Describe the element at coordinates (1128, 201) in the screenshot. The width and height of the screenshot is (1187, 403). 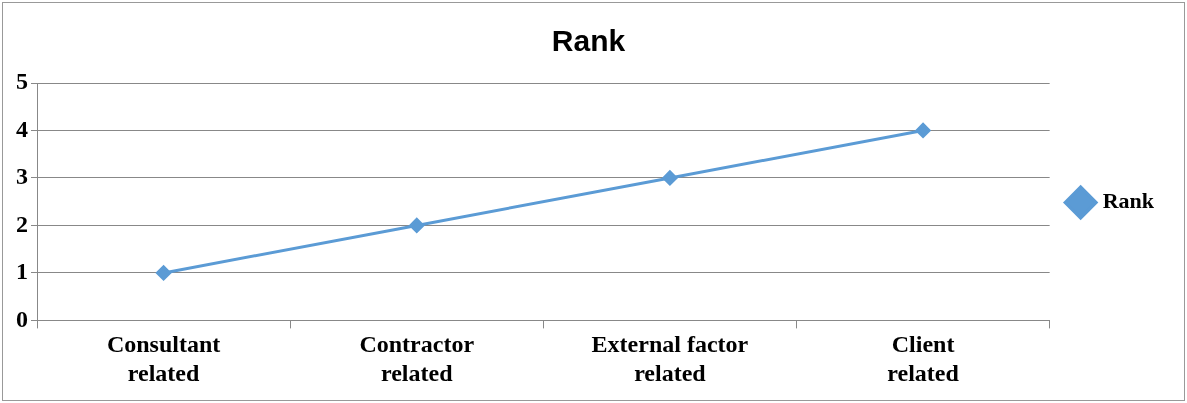
I see `legend-label: Rank` at that location.